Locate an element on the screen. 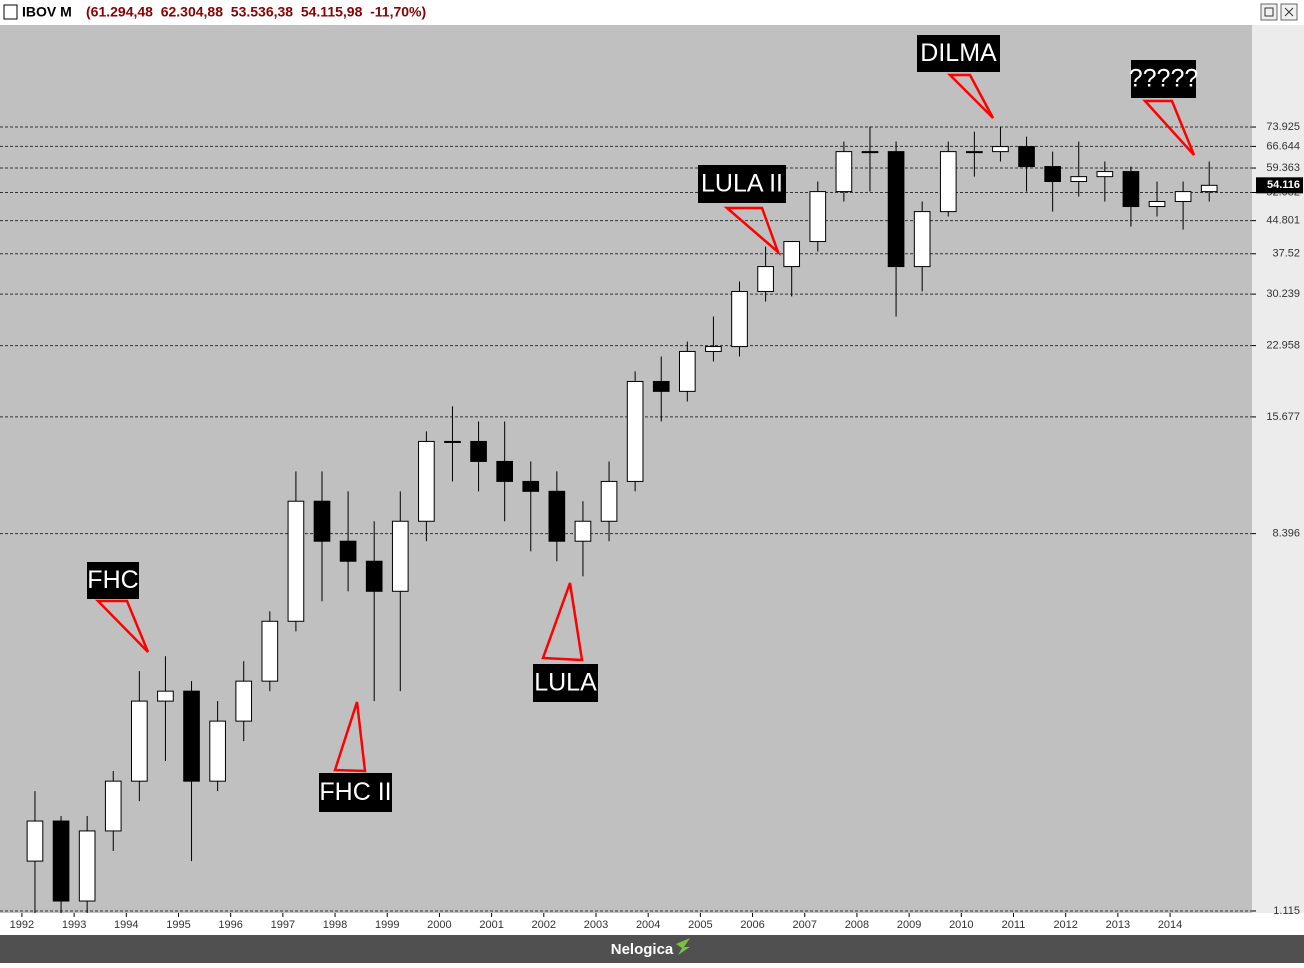 Image resolution: width=1304 pixels, height=968 pixels. y-axis-area is located at coordinates (1278, 469).